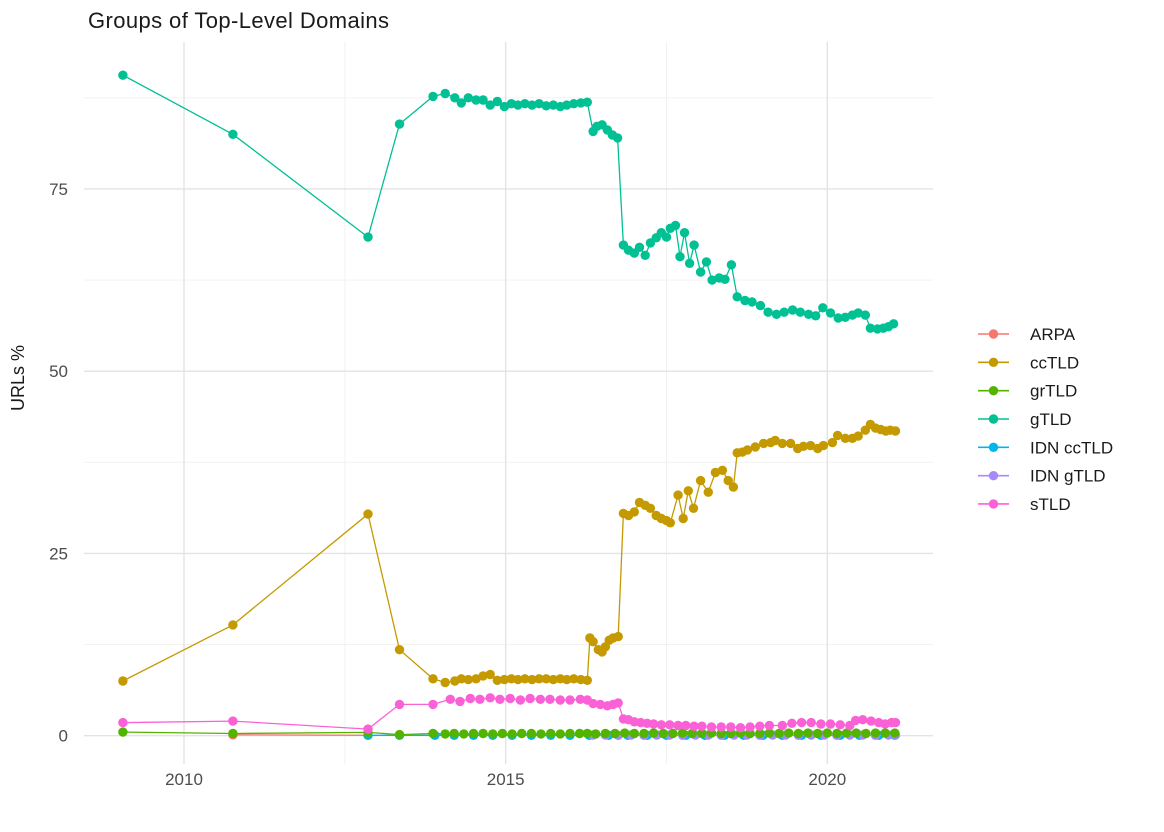 The height and width of the screenshot is (832, 1164). I want to click on legend-label: sTLD, so click(1050, 504).